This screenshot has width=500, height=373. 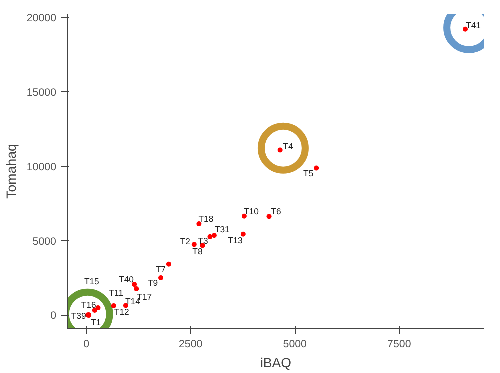 I want to click on annotation: T13, so click(x=236, y=240).